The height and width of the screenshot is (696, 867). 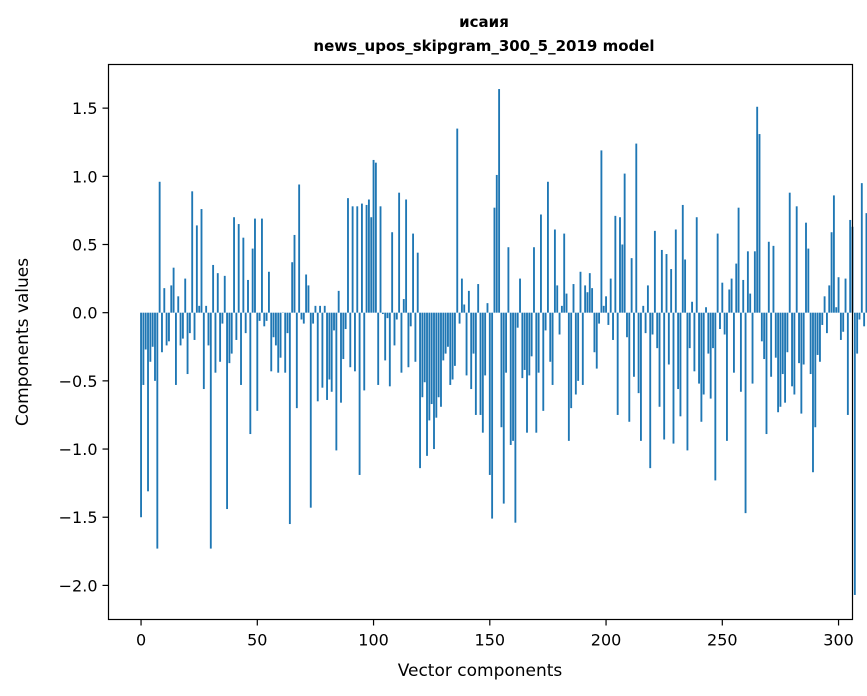 I want to click on chart-title: исаия, so click(x=484, y=22).